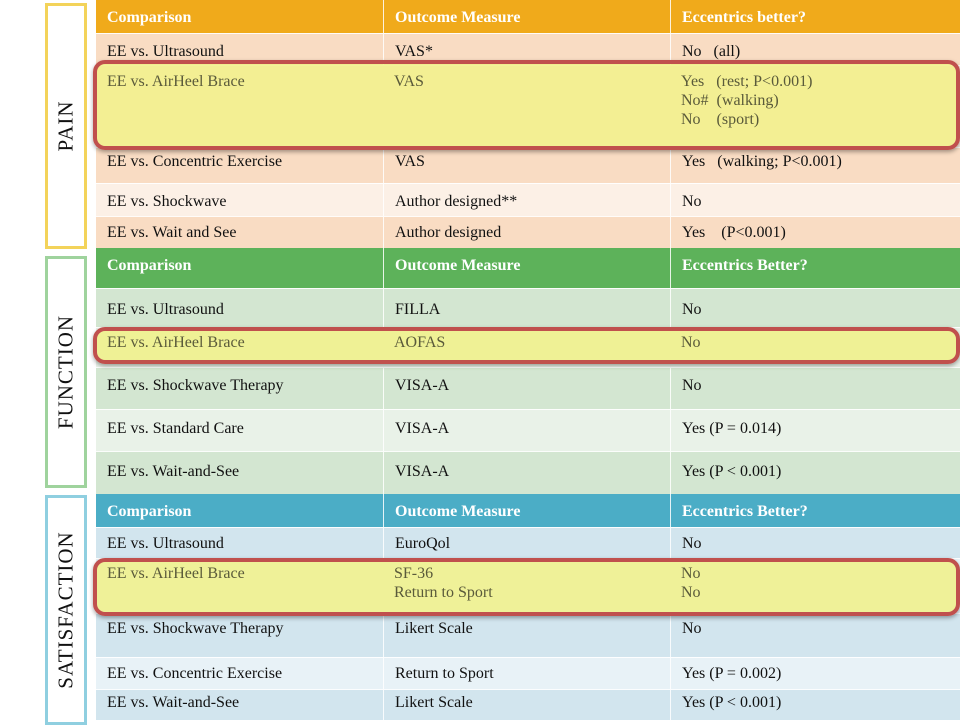  Describe the element at coordinates (815, 50) in the screenshot. I see `table-cell: No (all)` at that location.